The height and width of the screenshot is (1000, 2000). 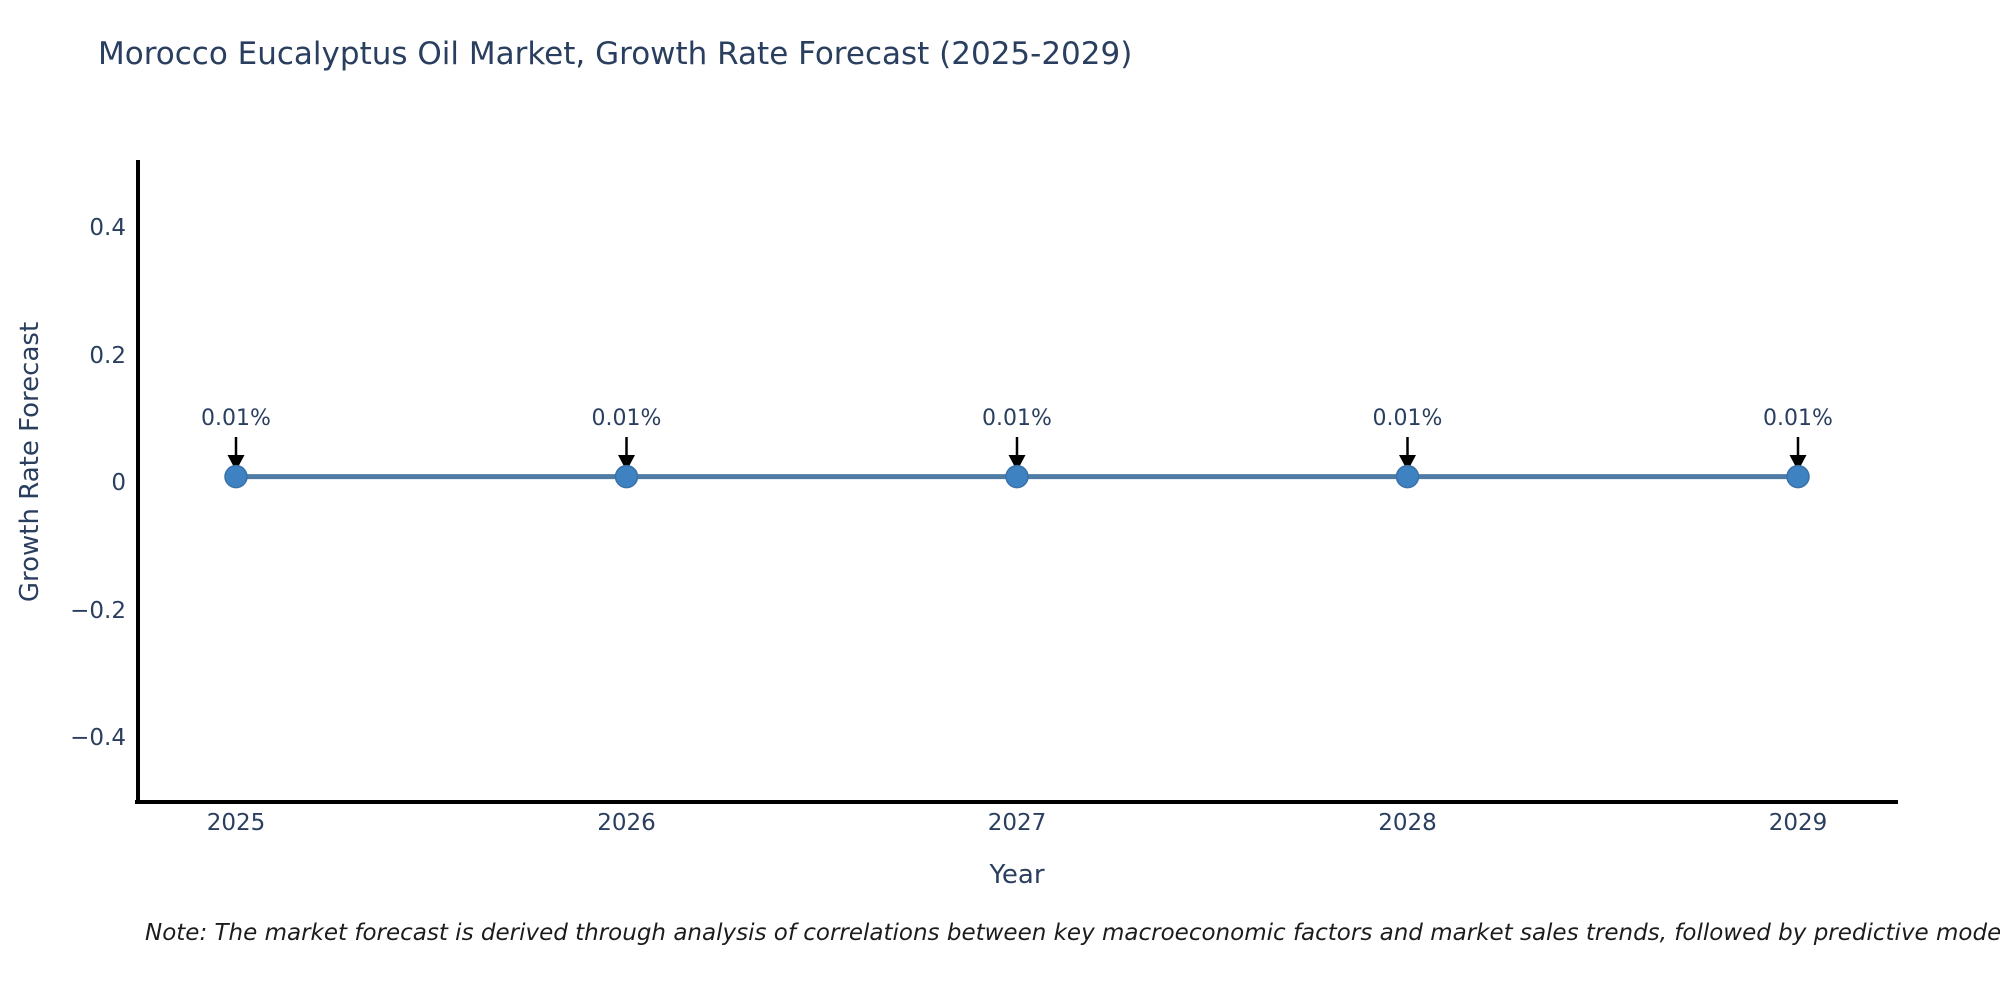 What do you see at coordinates (98, 738) in the screenshot?
I see `y-tick-label: −0.4` at bounding box center [98, 738].